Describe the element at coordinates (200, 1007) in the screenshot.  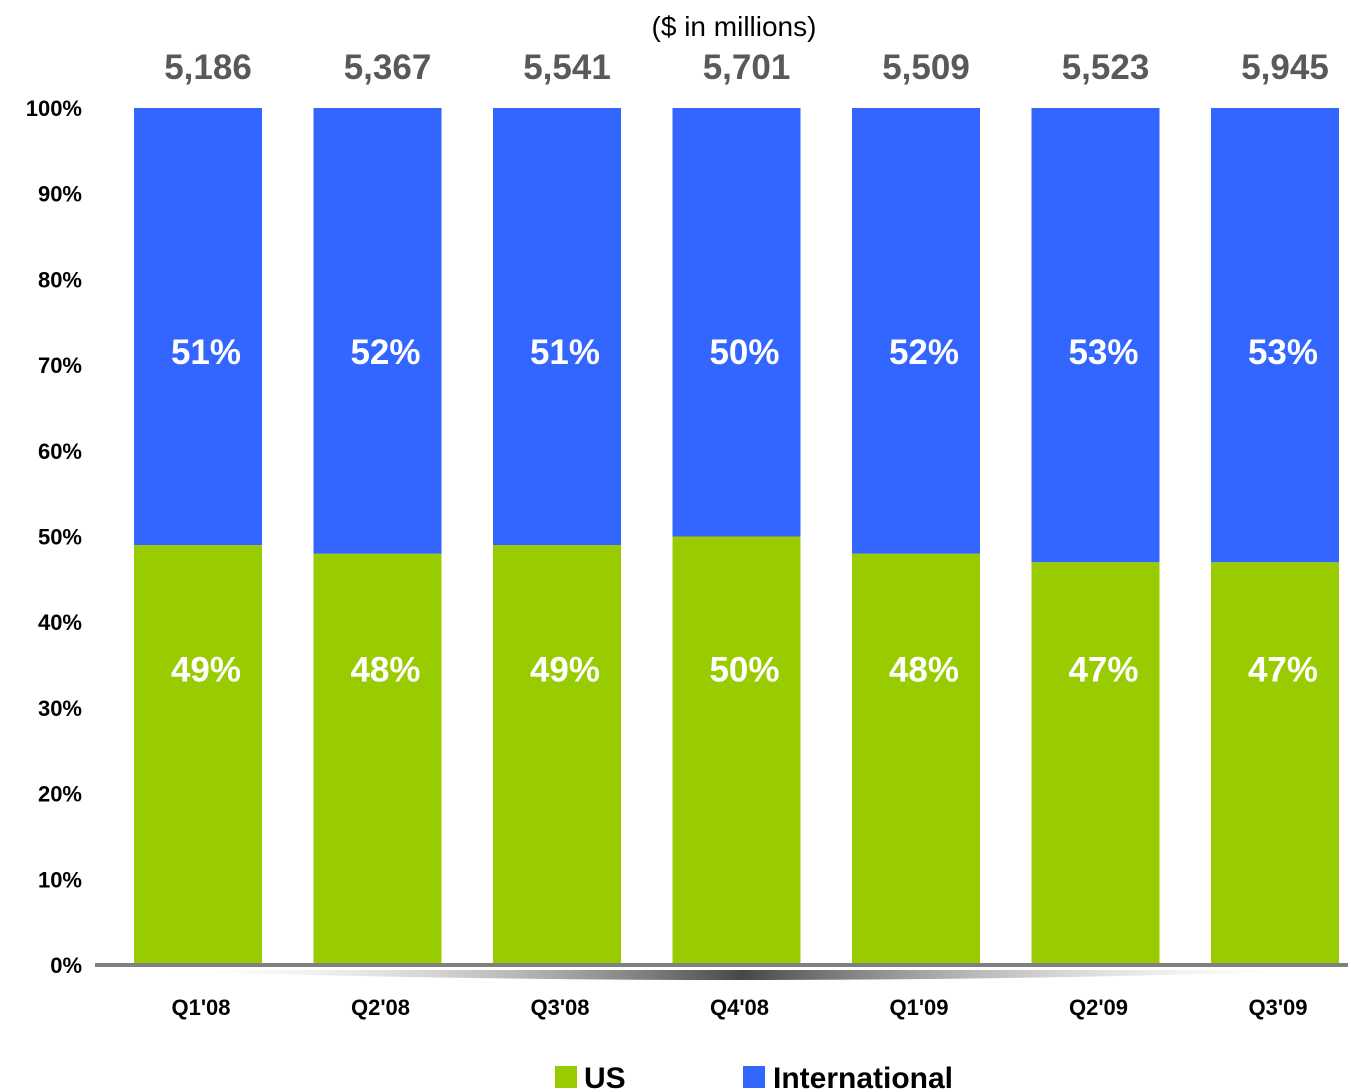
I see `x-tick-label: Q1'08` at that location.